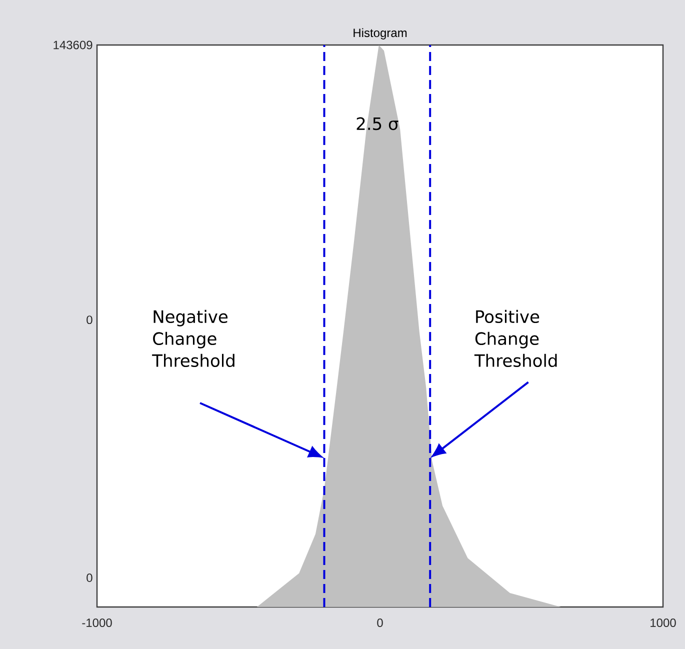 The width and height of the screenshot is (685, 649). What do you see at coordinates (380, 34) in the screenshot?
I see `chart-title: Histogram` at bounding box center [380, 34].